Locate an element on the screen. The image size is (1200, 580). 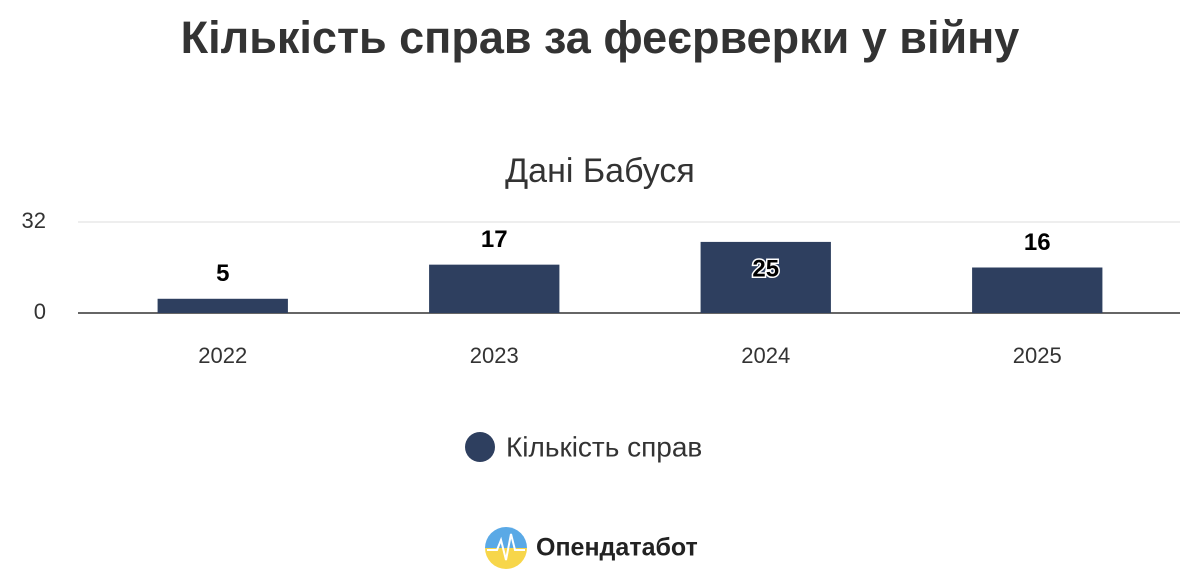
chart-subtitle: Дані Бабуся is located at coordinates (600, 171).